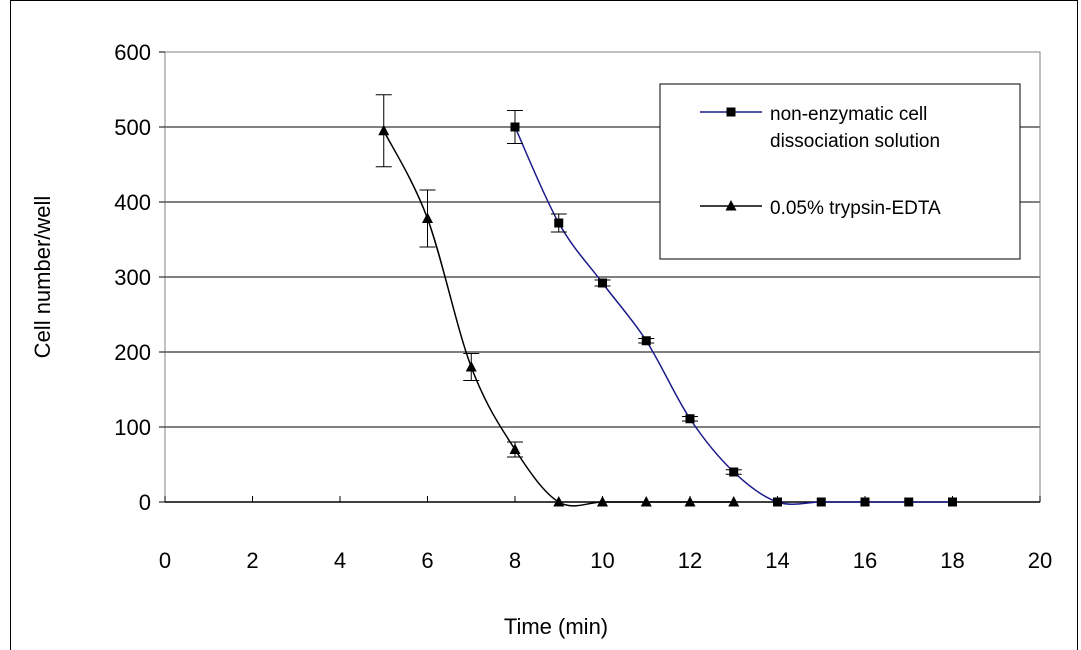 The image size is (1081, 650). What do you see at coordinates (855, 208) in the screenshot?
I see `legend-label: 0.05% trypsin-EDTA` at bounding box center [855, 208].